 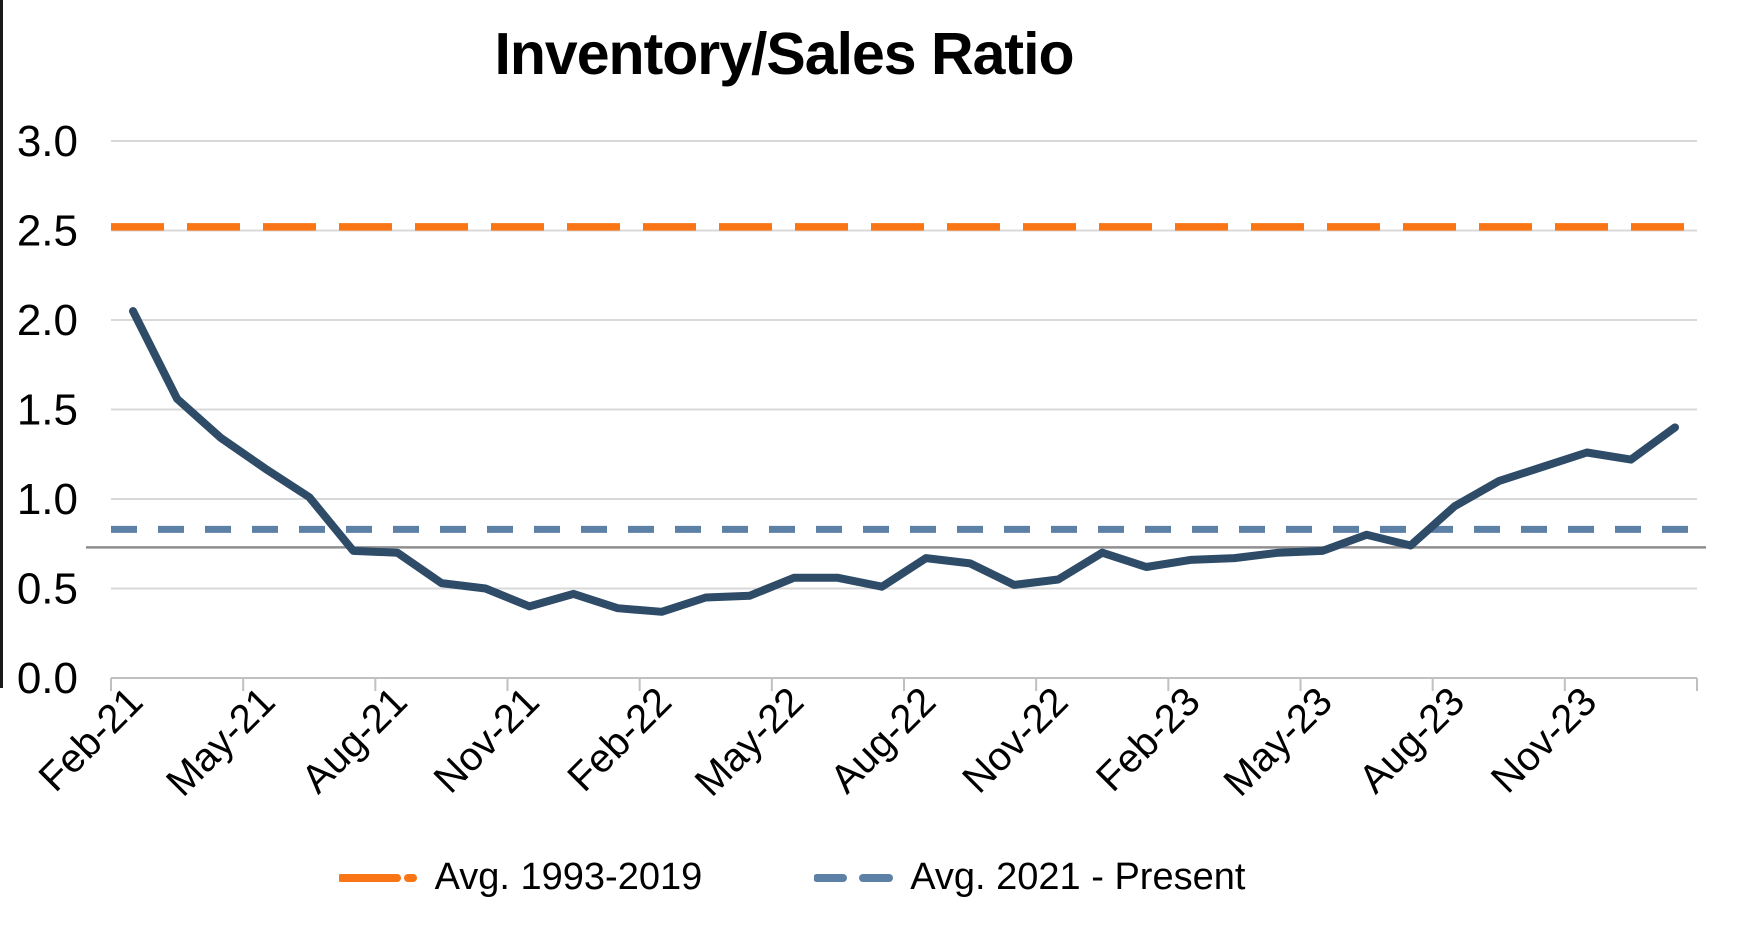 I want to click on x-tick-label-Aug-21: Aug-21, so click(x=354, y=740).